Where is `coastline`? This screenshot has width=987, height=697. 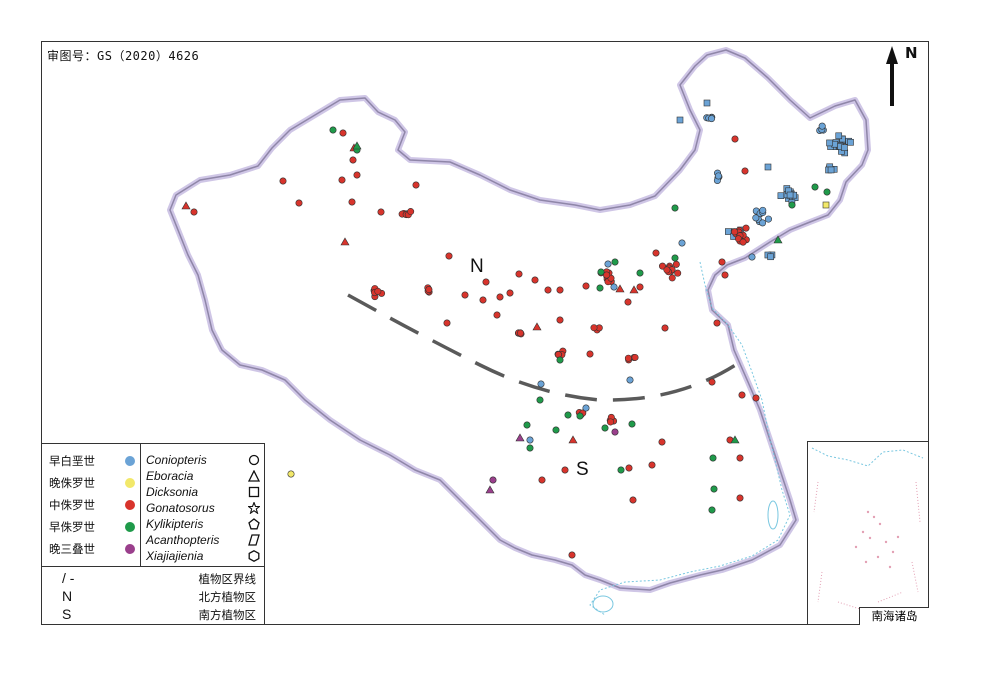 coastline is located at coordinates (690, 438).